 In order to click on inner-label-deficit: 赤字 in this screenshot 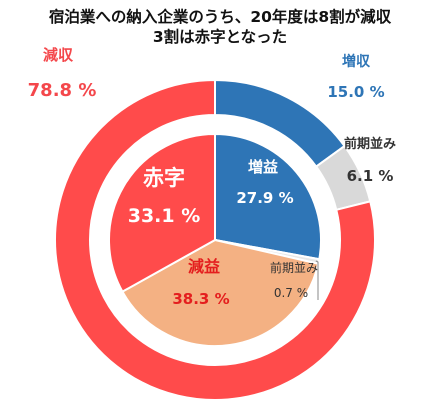, I will do `click(164, 178)`.